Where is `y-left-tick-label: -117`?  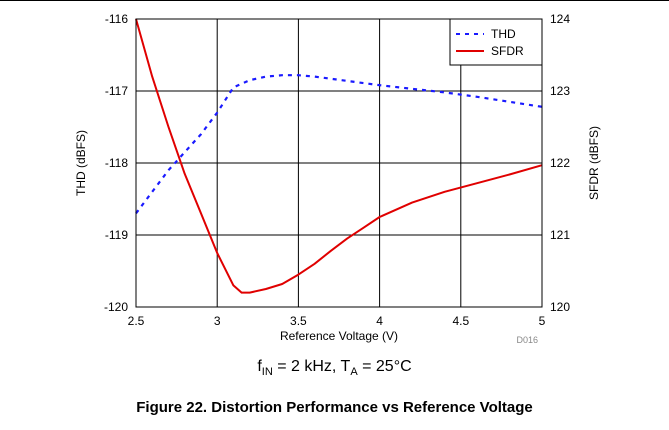 y-left-tick-label: -117 is located at coordinates (116, 91).